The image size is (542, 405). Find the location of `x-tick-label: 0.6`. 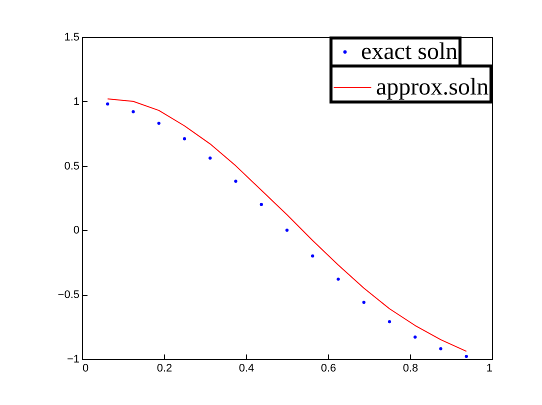

x-tick-label: 0.6 is located at coordinates (328, 368).